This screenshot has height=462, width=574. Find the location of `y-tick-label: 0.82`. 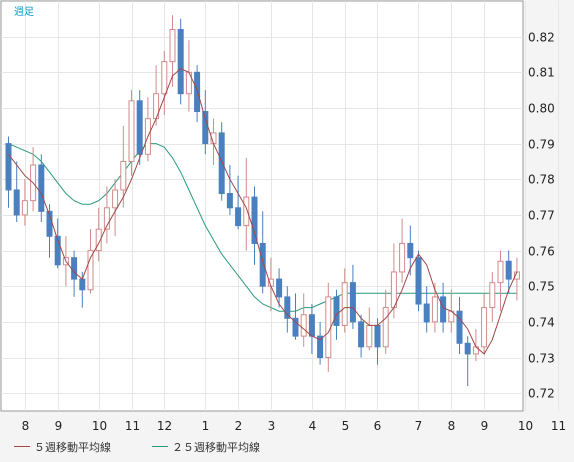

y-tick-label: 0.82 is located at coordinates (541, 38).